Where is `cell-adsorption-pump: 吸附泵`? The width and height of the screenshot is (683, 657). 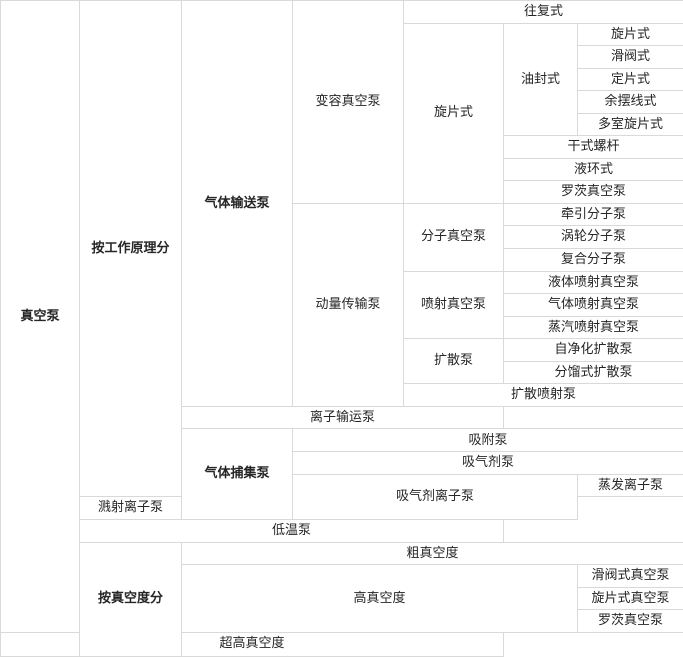 cell-adsorption-pump: 吸附泵 is located at coordinates (488, 440).